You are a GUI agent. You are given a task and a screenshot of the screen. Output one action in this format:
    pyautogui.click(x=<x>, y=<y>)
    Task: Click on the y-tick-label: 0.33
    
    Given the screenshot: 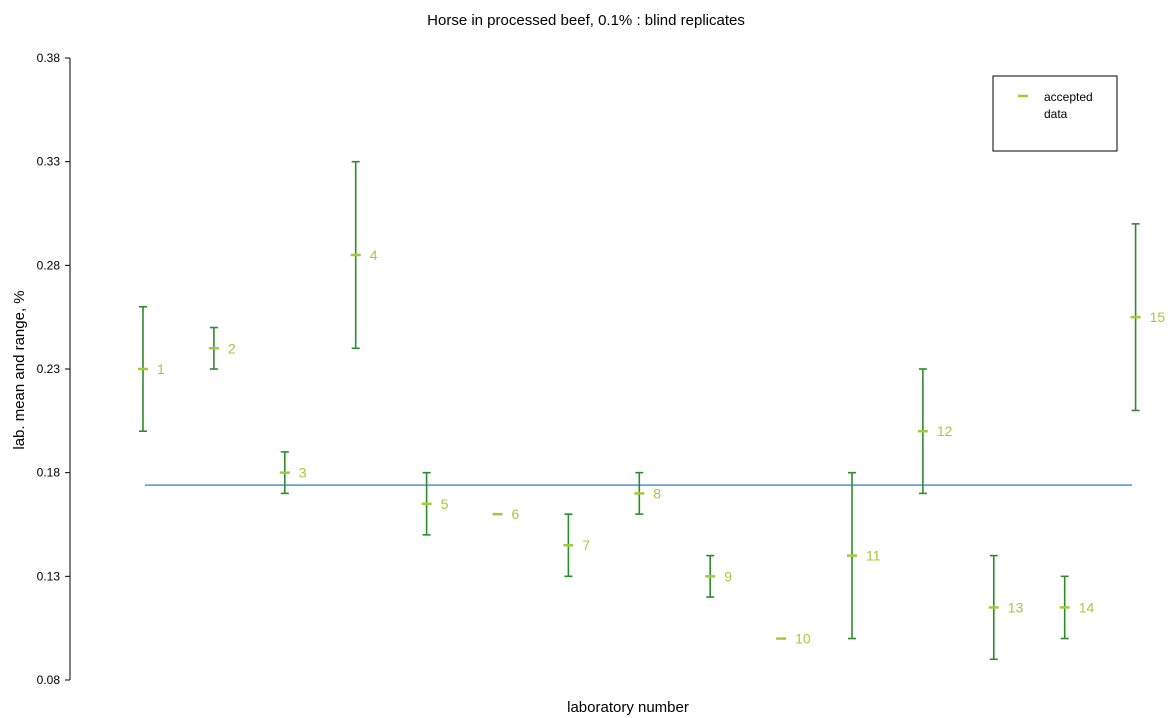 What is the action you would take?
    pyautogui.click(x=49, y=162)
    